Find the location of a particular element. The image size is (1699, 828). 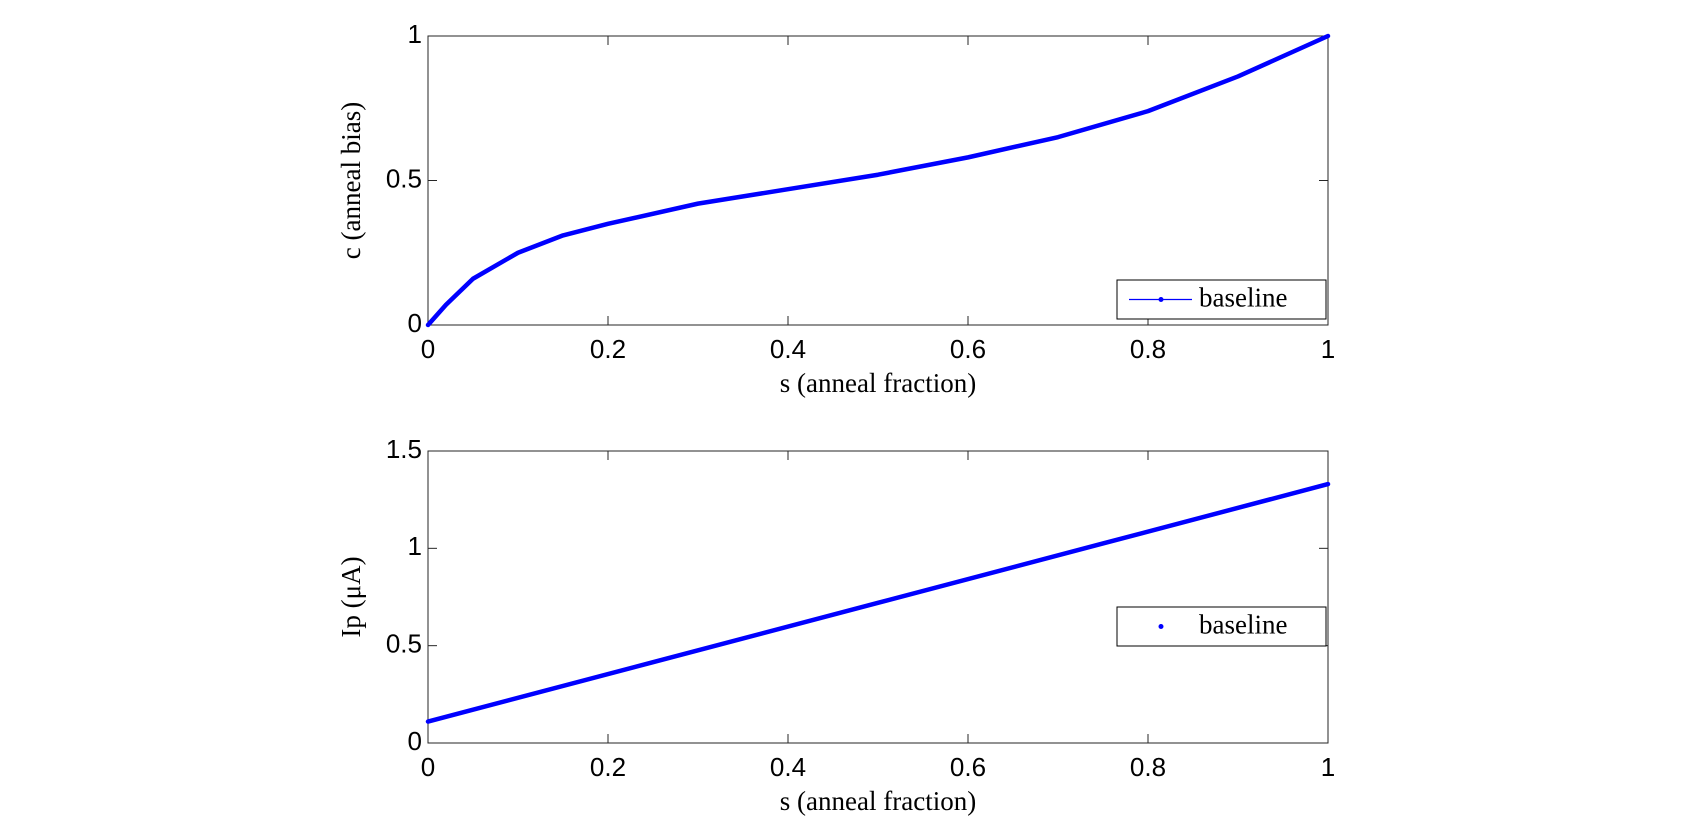

y-tick-label: 1.5 is located at coordinates (404, 449).